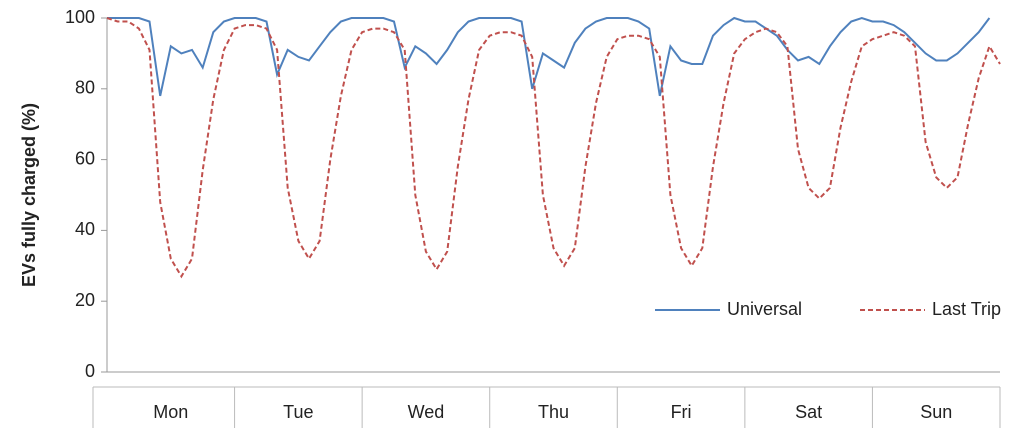 This screenshot has width=1029, height=428. Describe the element at coordinates (966, 309) in the screenshot. I see `legend-label: Last Trip` at that location.